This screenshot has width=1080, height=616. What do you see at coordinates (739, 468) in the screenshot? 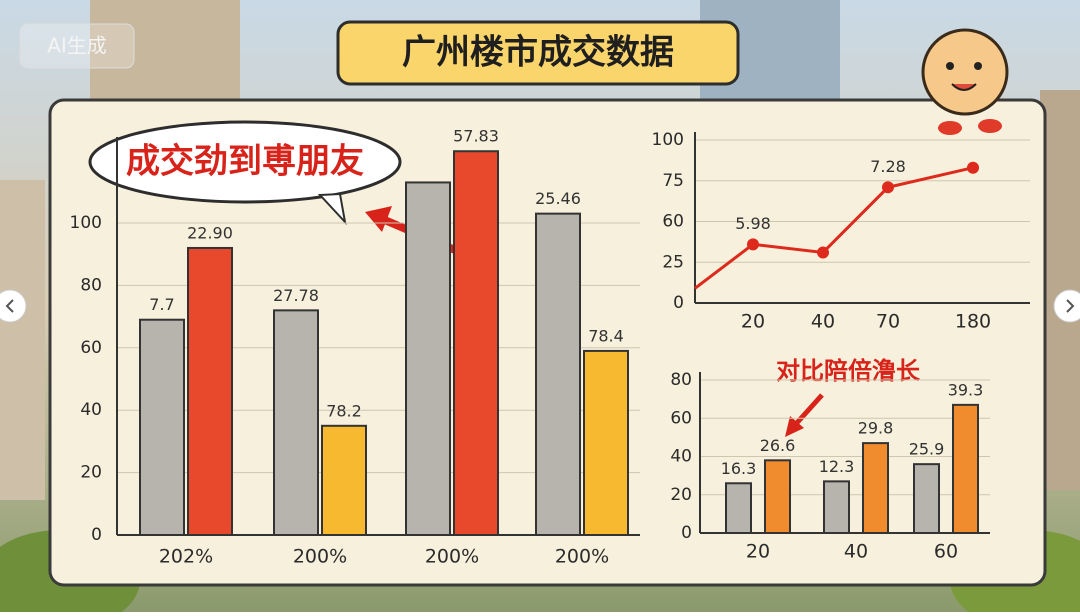
I see `bar-label: 16.3` at bounding box center [739, 468].